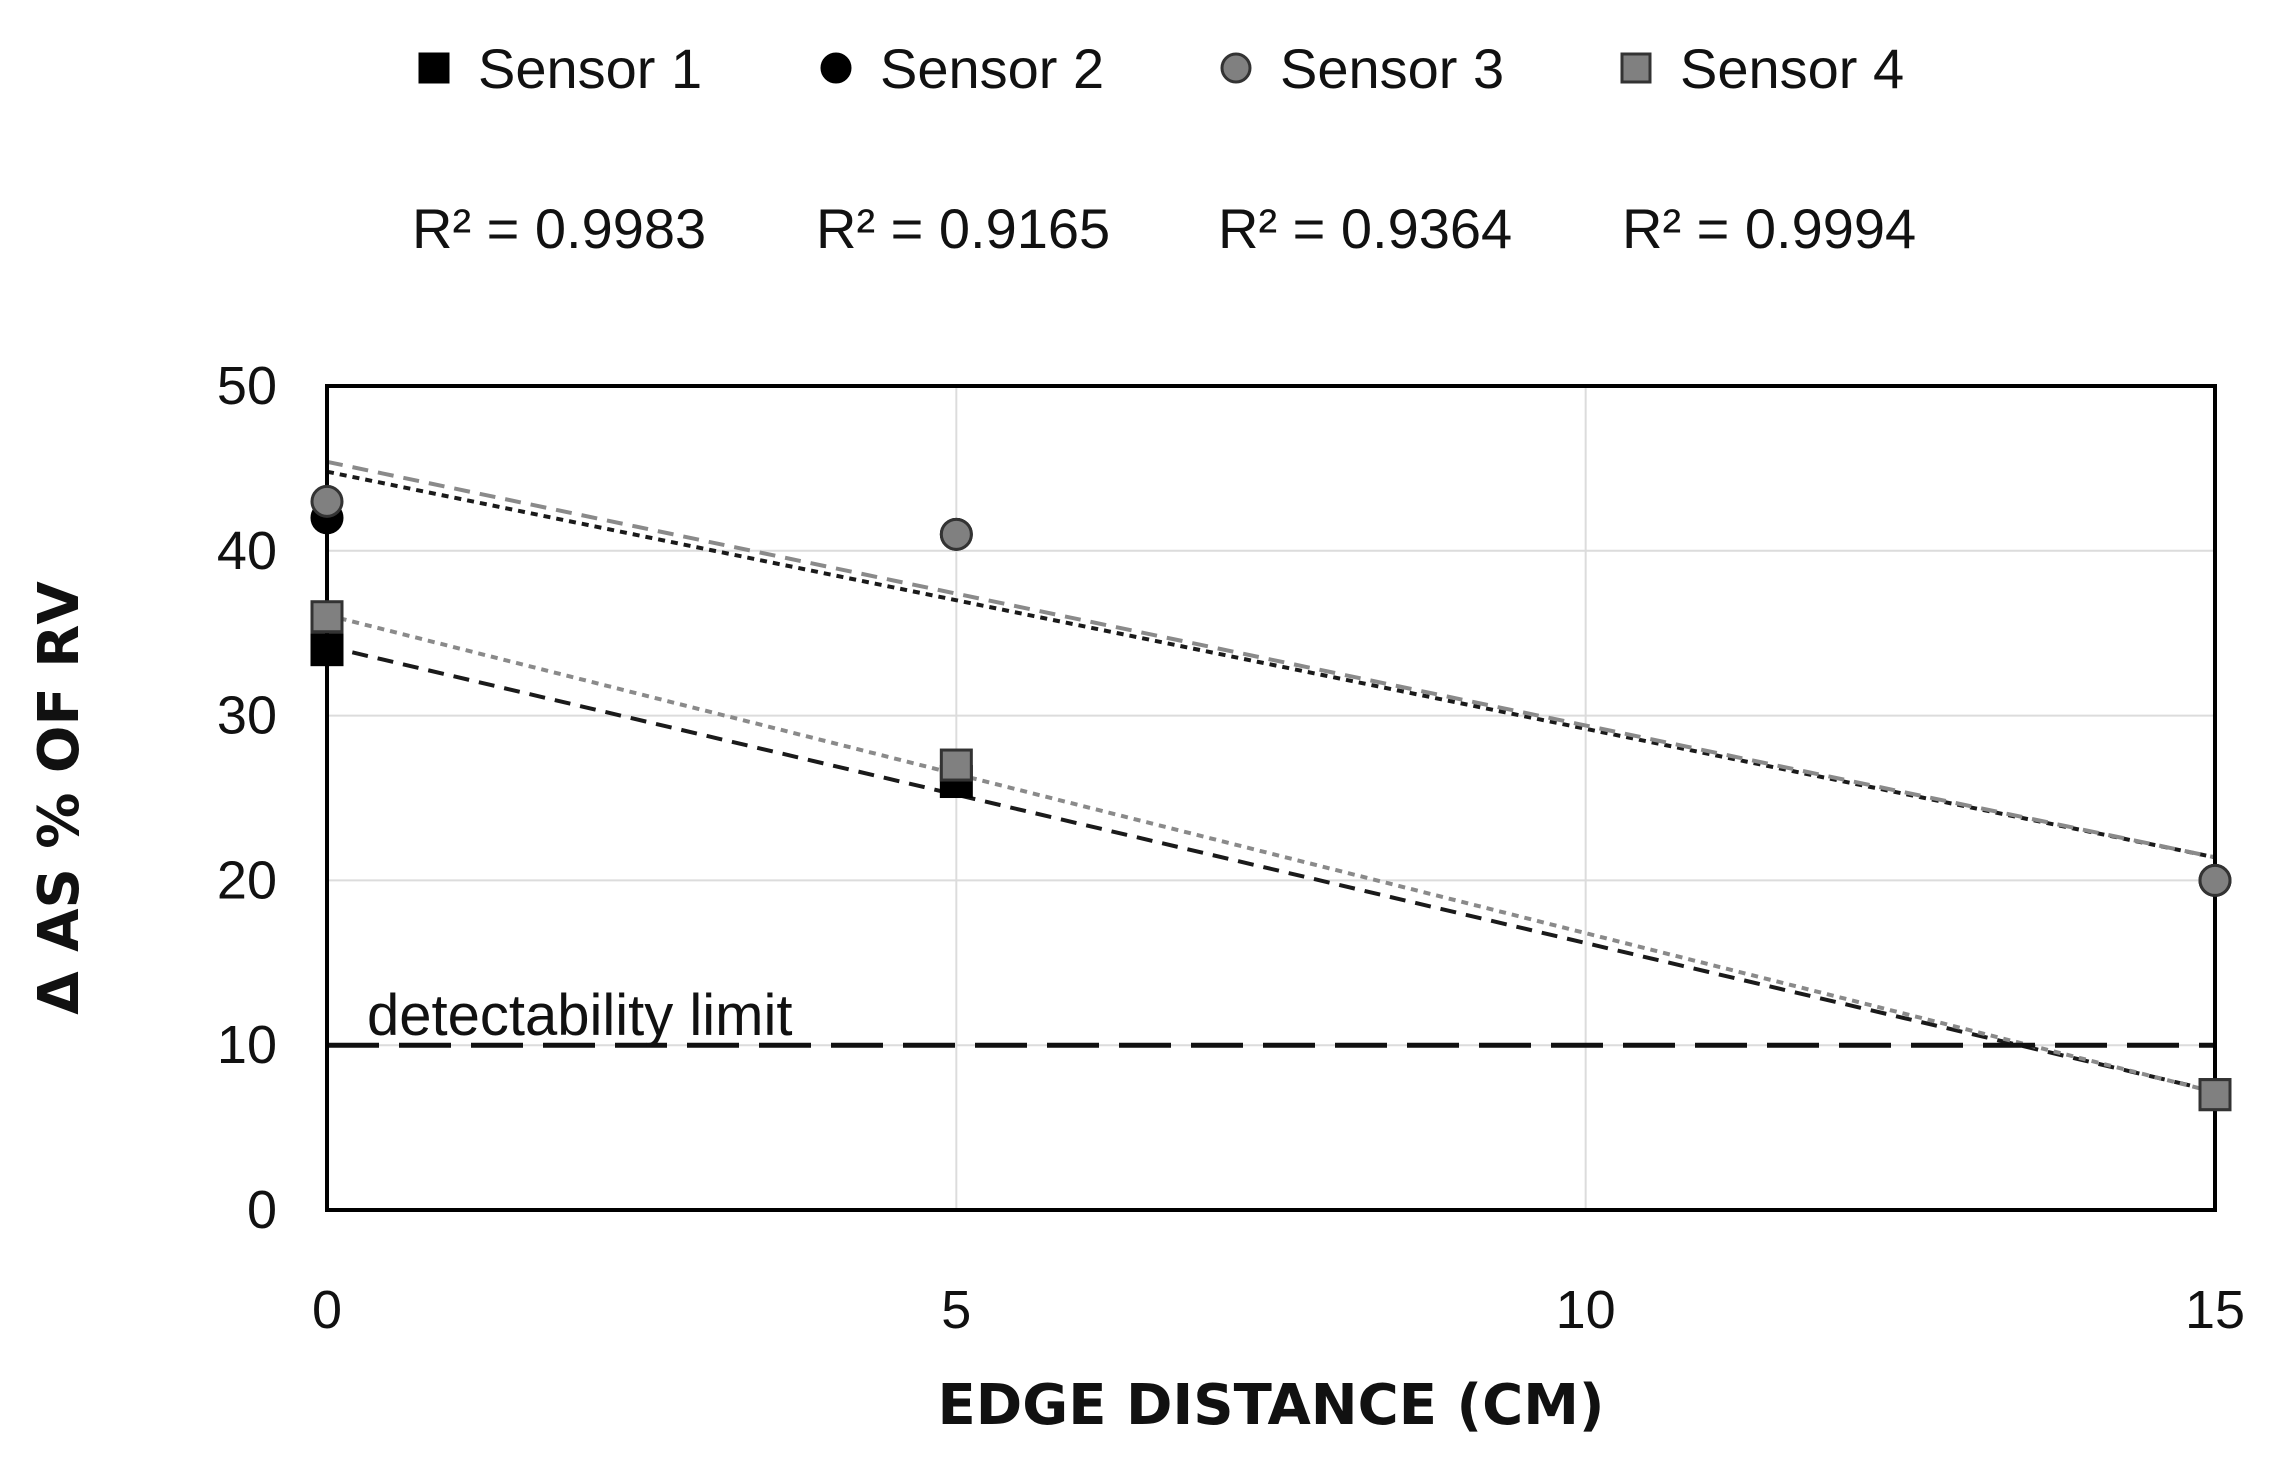  Describe the element at coordinates (1792, 68) in the screenshot. I see `legend-label-sensor-4: Sensor 4` at that location.